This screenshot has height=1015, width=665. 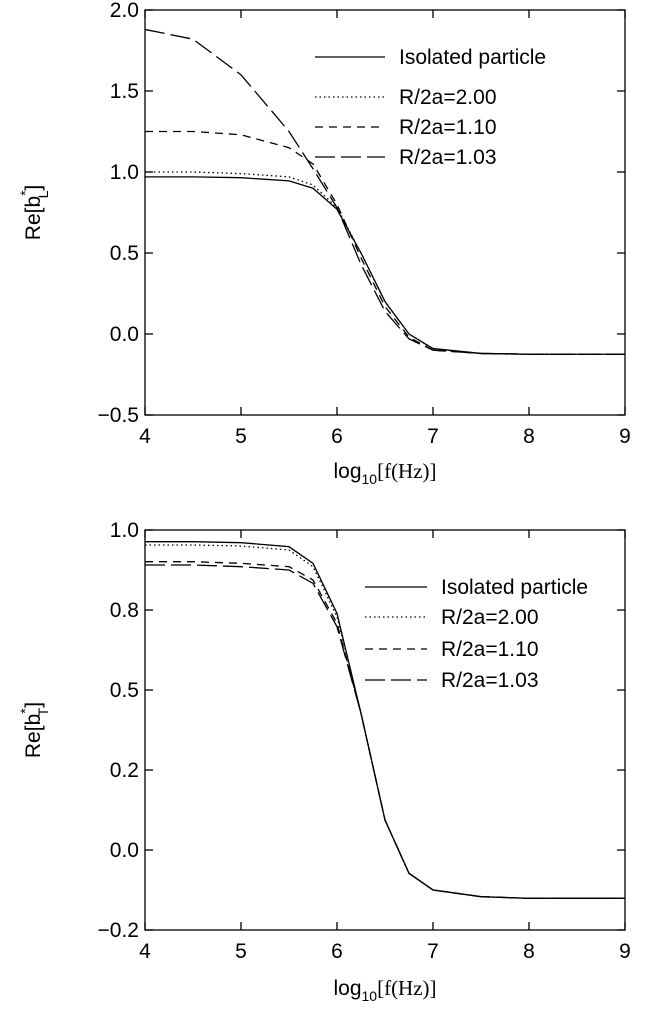 What do you see at coordinates (43, 711) in the screenshot?
I see `y-label-sub: T` at bounding box center [43, 711].